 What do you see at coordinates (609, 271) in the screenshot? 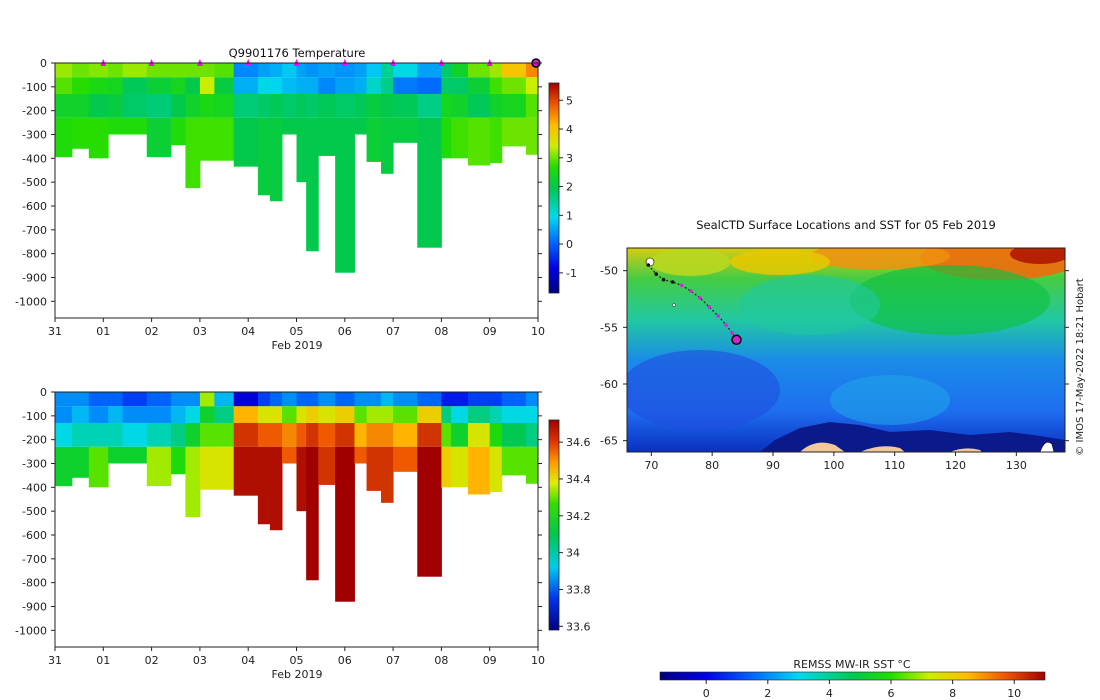
I see `lat-tick-label: -50` at bounding box center [609, 271].